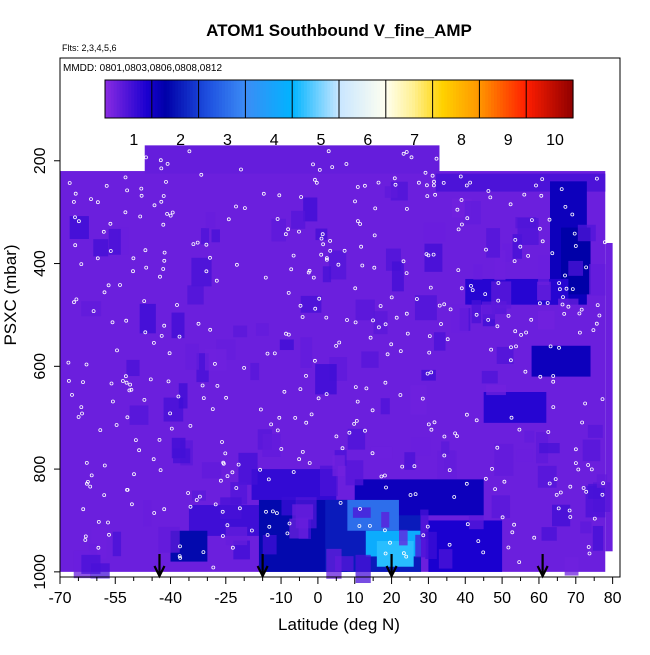  Describe the element at coordinates (89, 48) in the screenshot. I see `flights-label: Flts: 2,3,4,5,6` at that location.